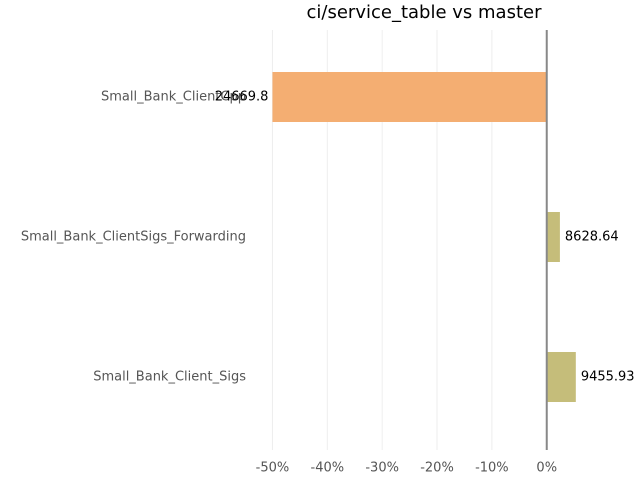 The height and width of the screenshot is (480, 640). Describe the element at coordinates (425, 12) in the screenshot. I see `chart-title: ci/service_table vs master` at that location.